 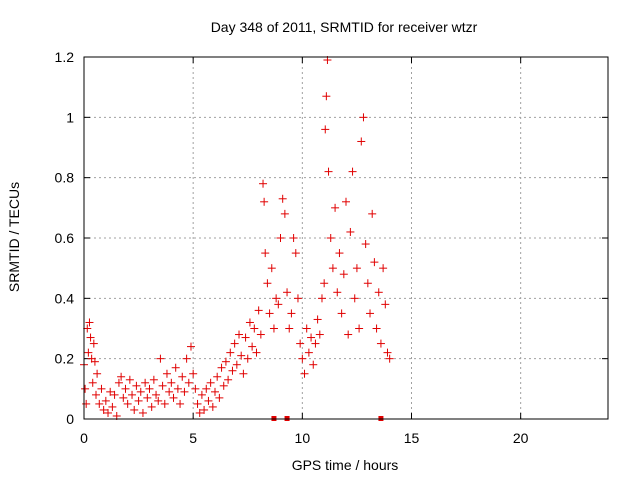 What do you see at coordinates (303, 438) in the screenshot?
I see `x-tick-label: 10` at bounding box center [303, 438].